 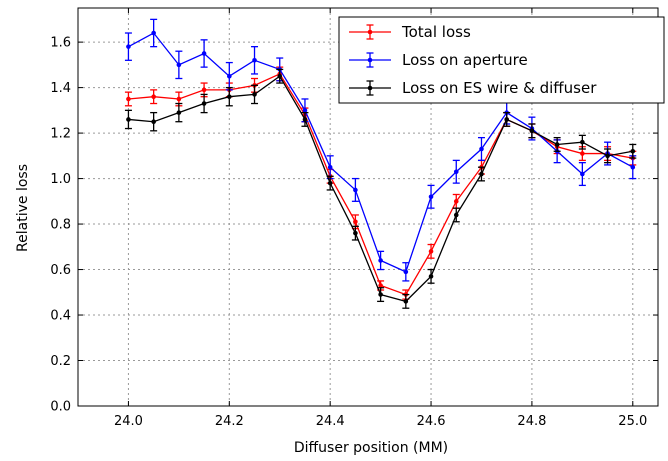 I want to click on y-tick-label: 0.4, so click(x=60, y=316).